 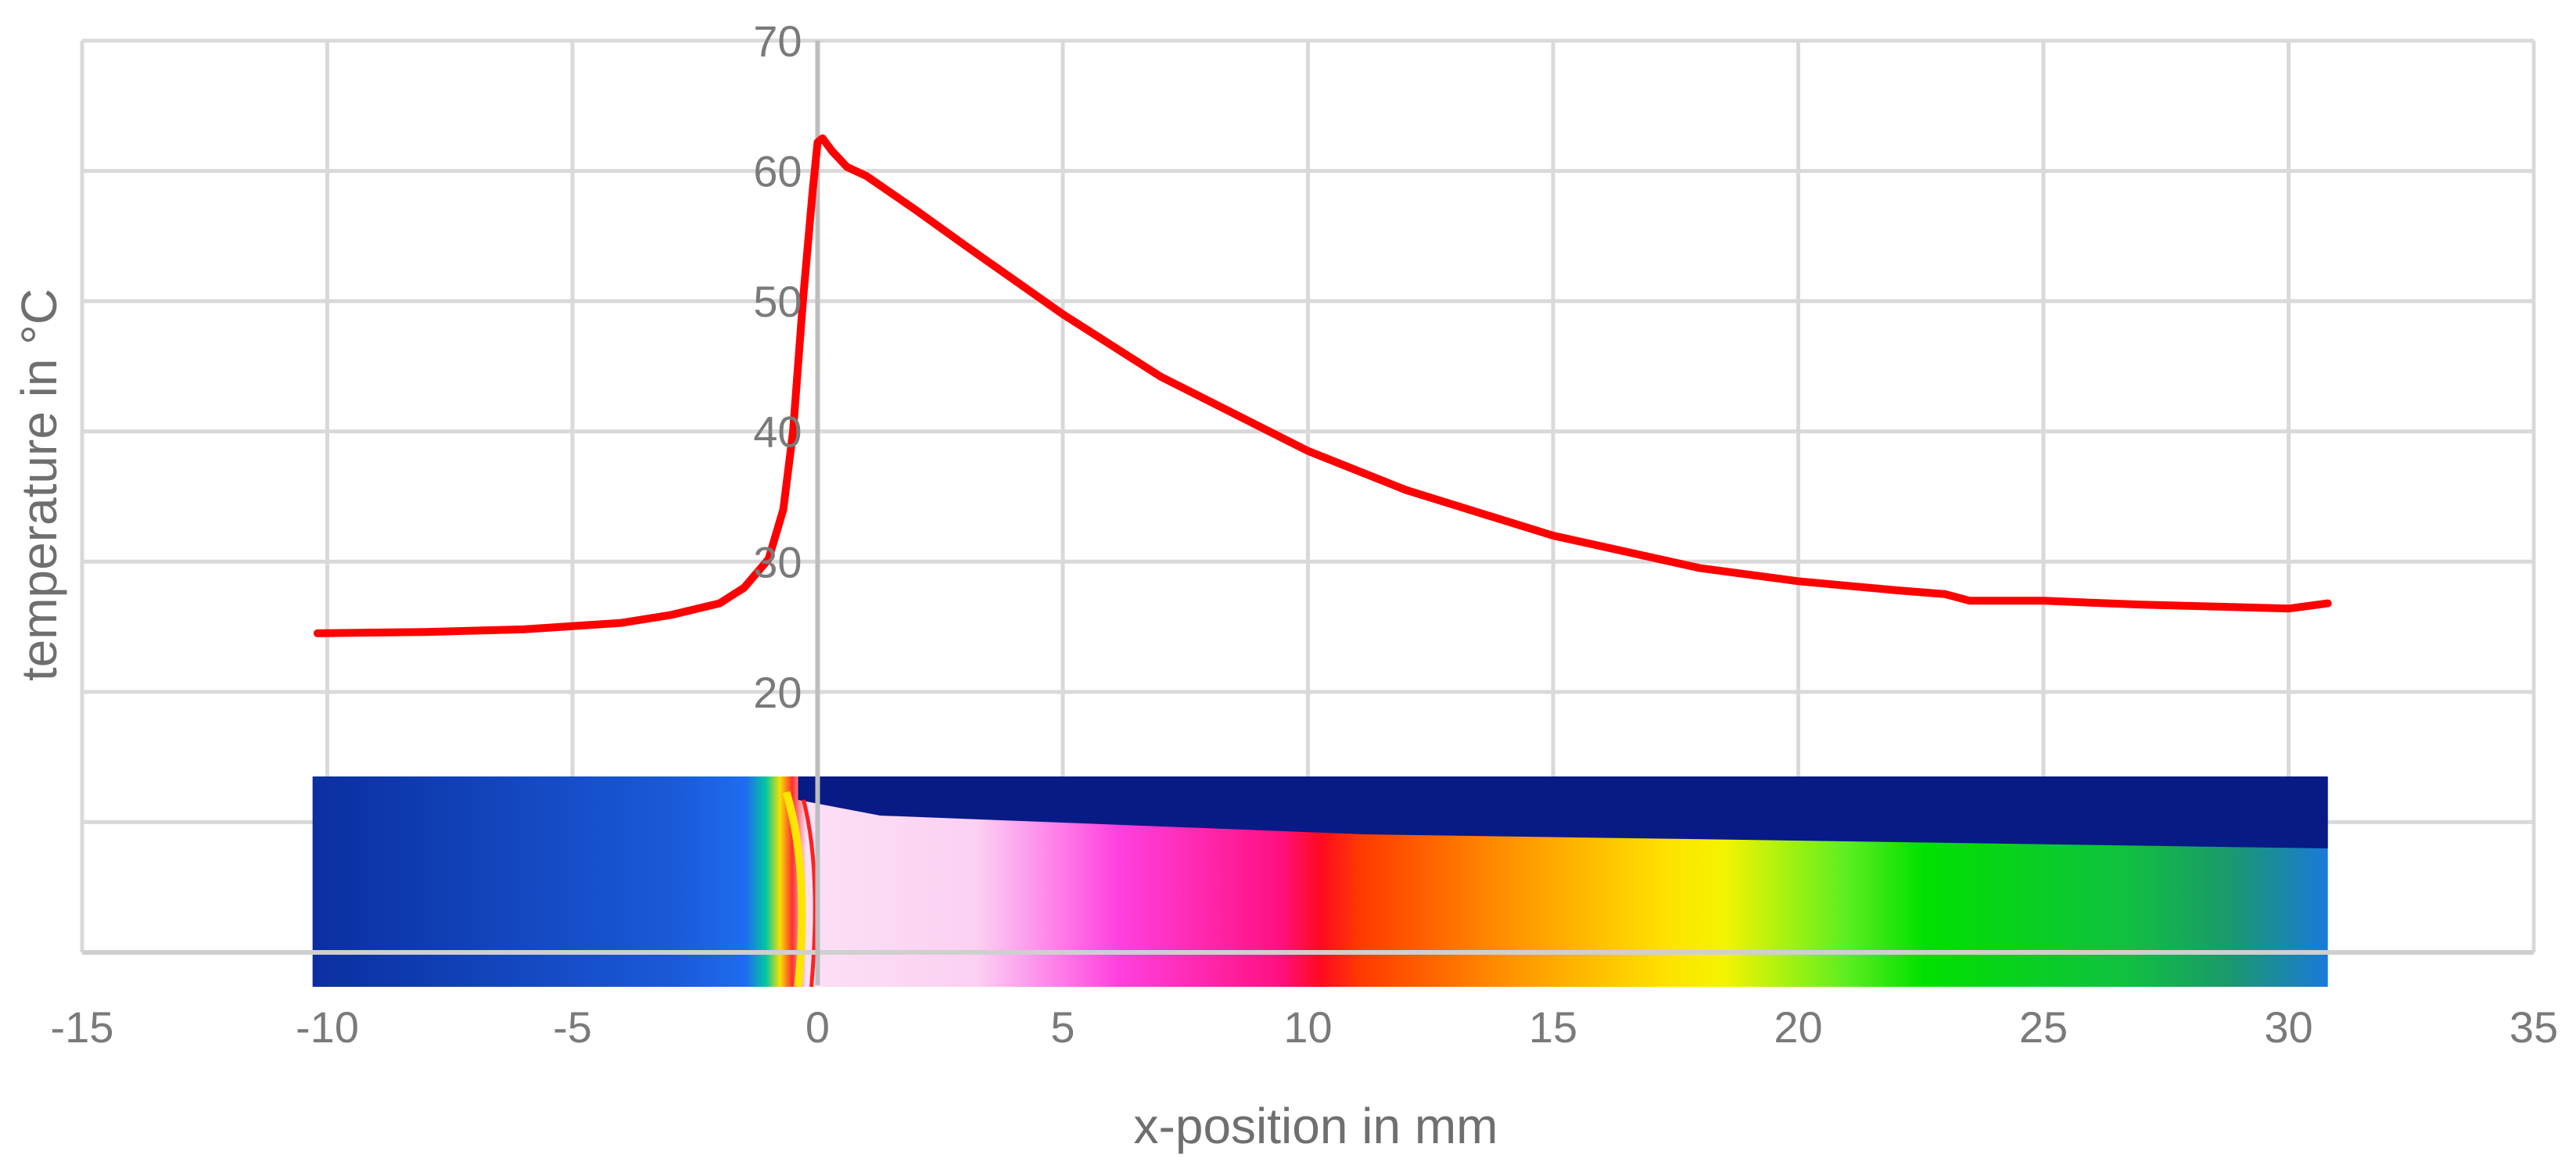 I want to click on y-tick-label: 40, so click(x=777, y=432).